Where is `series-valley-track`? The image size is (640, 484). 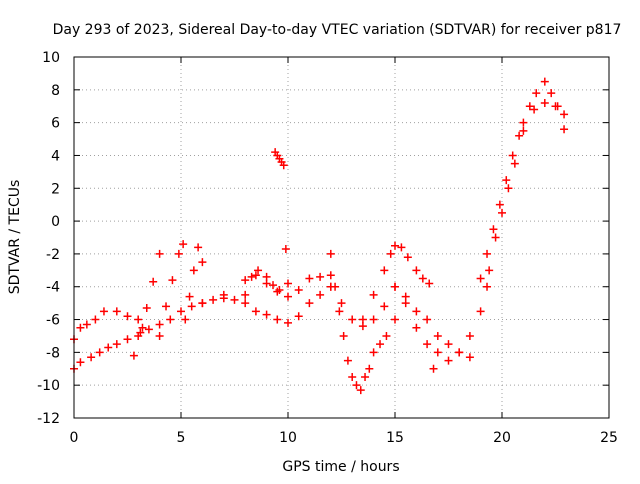 series-valley-track is located at coordinates (362, 322).